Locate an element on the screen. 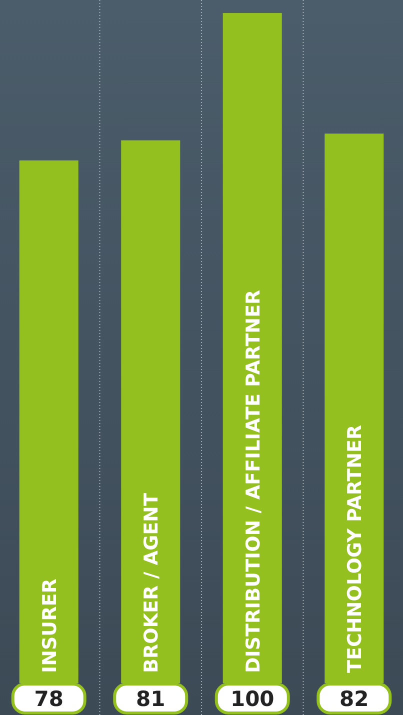 Image resolution: width=403 pixels, height=715 pixels. x-tick-label: BROKER / AGENT is located at coordinates (151, 583).